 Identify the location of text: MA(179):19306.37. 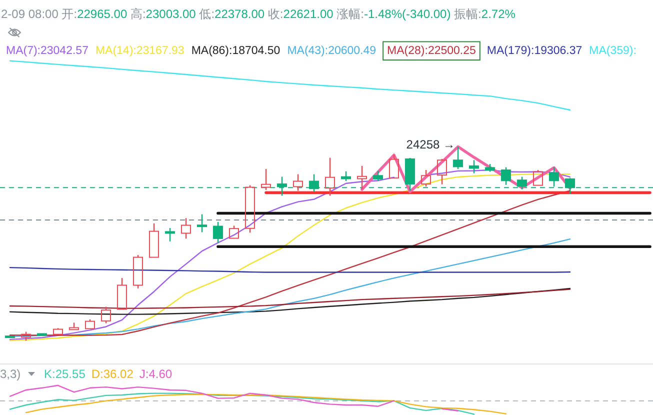
(534, 51).